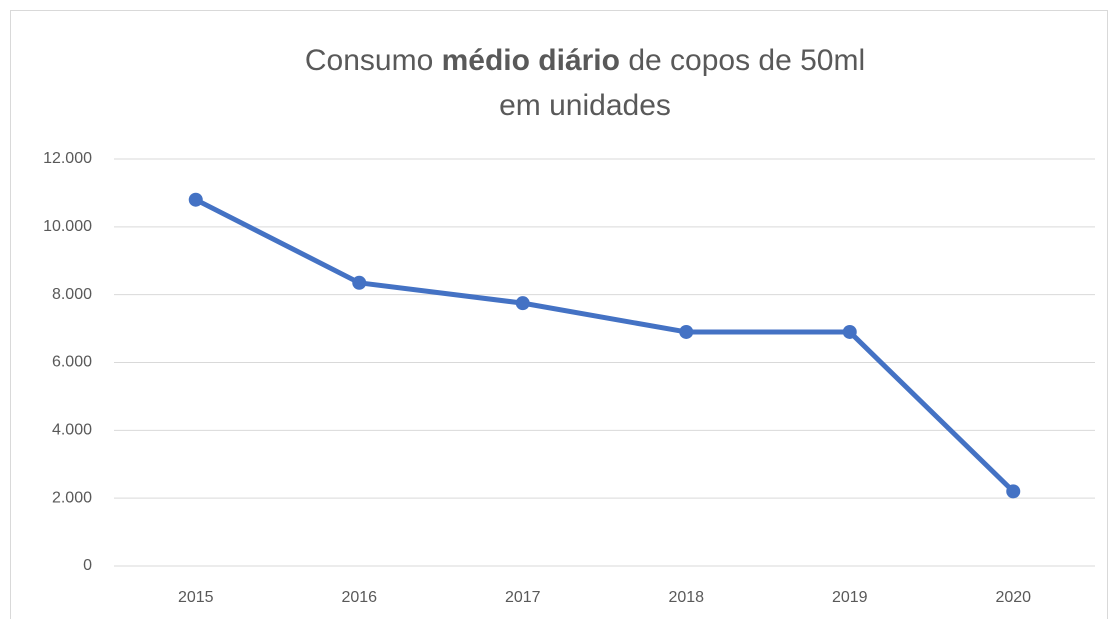 The width and height of the screenshot is (1109, 619). What do you see at coordinates (1013, 597) in the screenshot?
I see `x-tick-label: 2020` at bounding box center [1013, 597].